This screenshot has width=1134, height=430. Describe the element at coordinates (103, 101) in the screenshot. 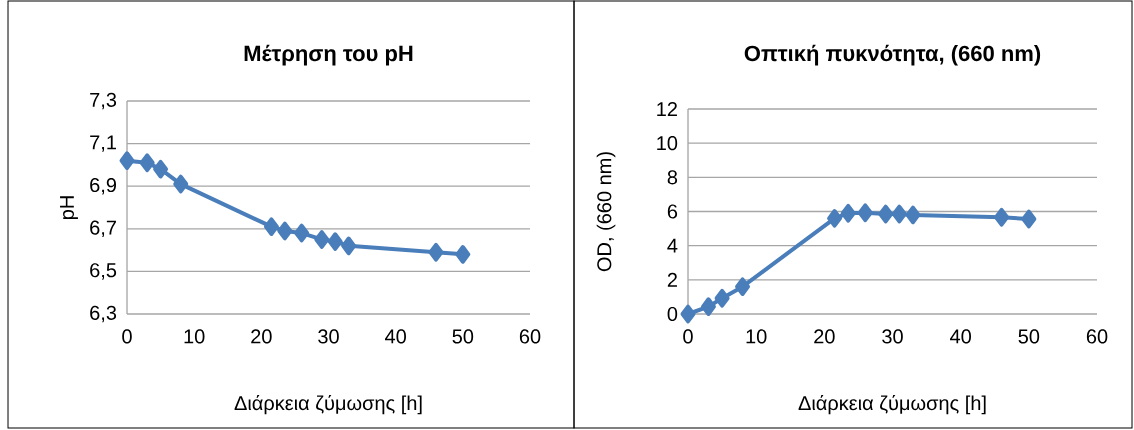

I see `y-tick-label: 7,3` at that location.